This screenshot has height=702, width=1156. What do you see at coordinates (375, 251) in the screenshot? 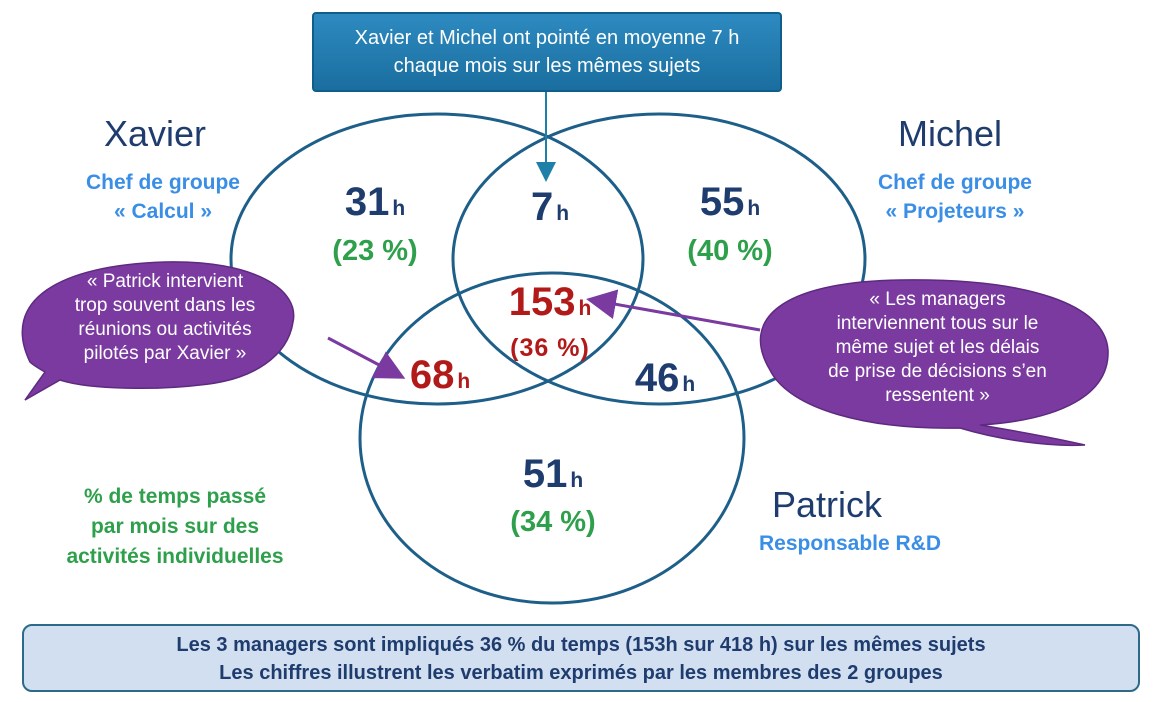
I see `pct-xavier-only: (23 %)` at bounding box center [375, 251].